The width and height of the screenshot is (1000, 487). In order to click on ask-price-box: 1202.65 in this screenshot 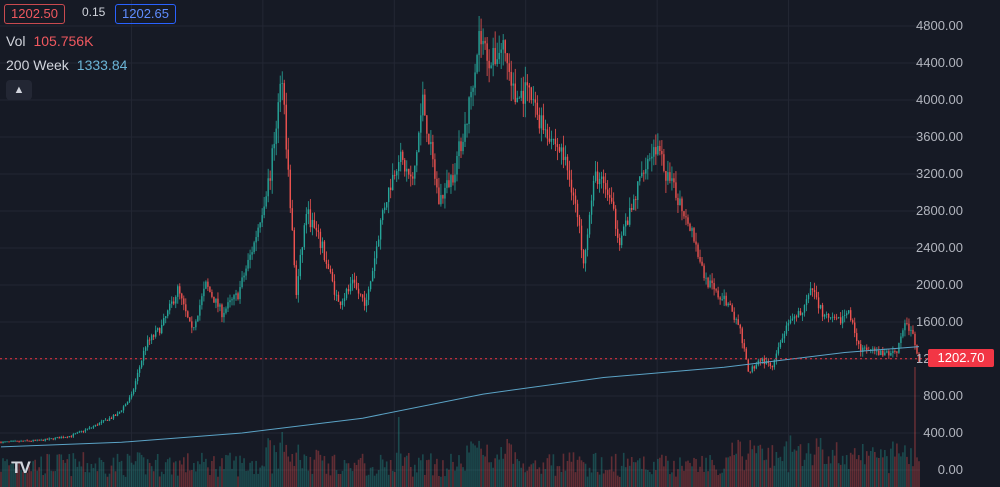, I will do `click(145, 14)`.